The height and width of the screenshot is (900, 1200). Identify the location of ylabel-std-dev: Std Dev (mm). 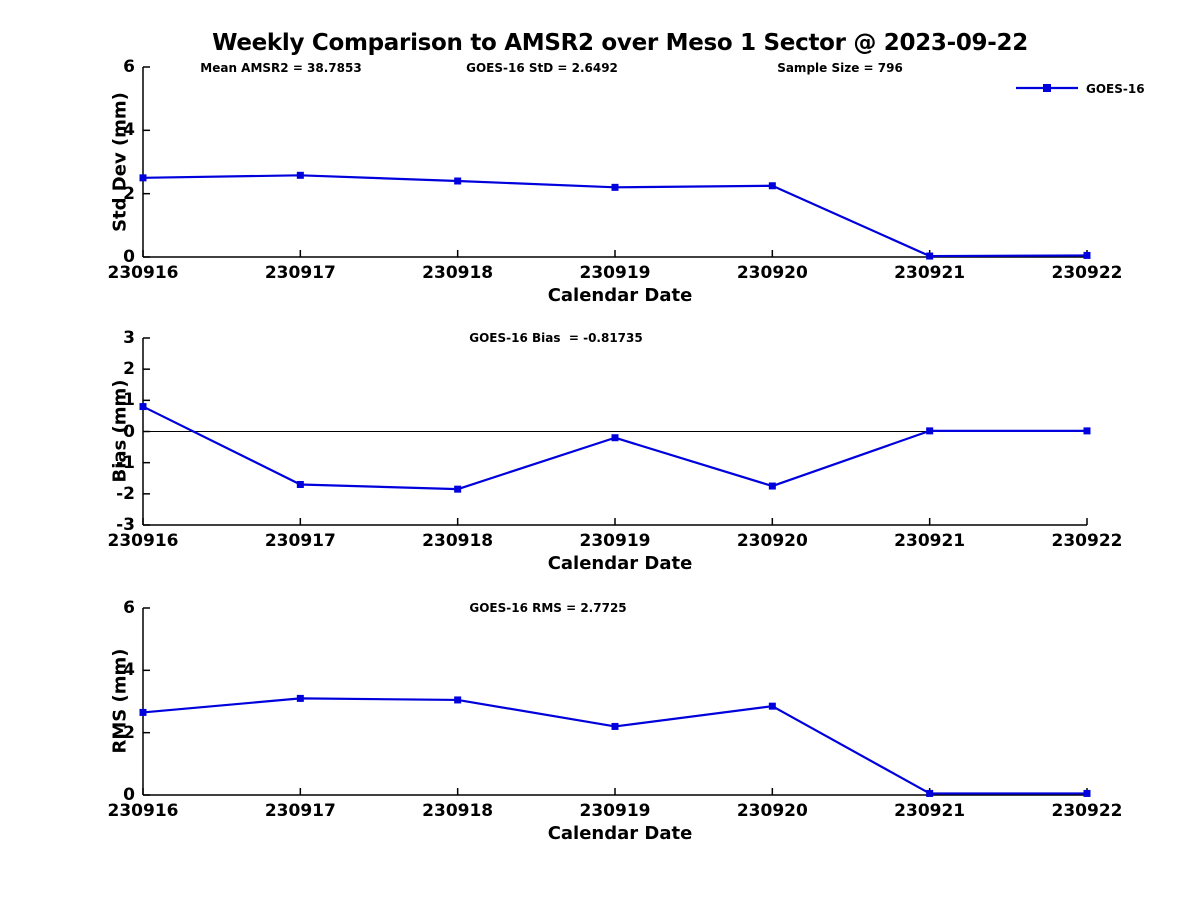
(120, 162).